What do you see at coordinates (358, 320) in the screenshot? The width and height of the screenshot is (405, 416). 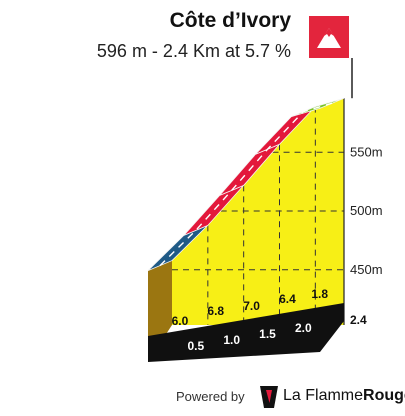 I see `end-distance-label: 2.4` at bounding box center [358, 320].